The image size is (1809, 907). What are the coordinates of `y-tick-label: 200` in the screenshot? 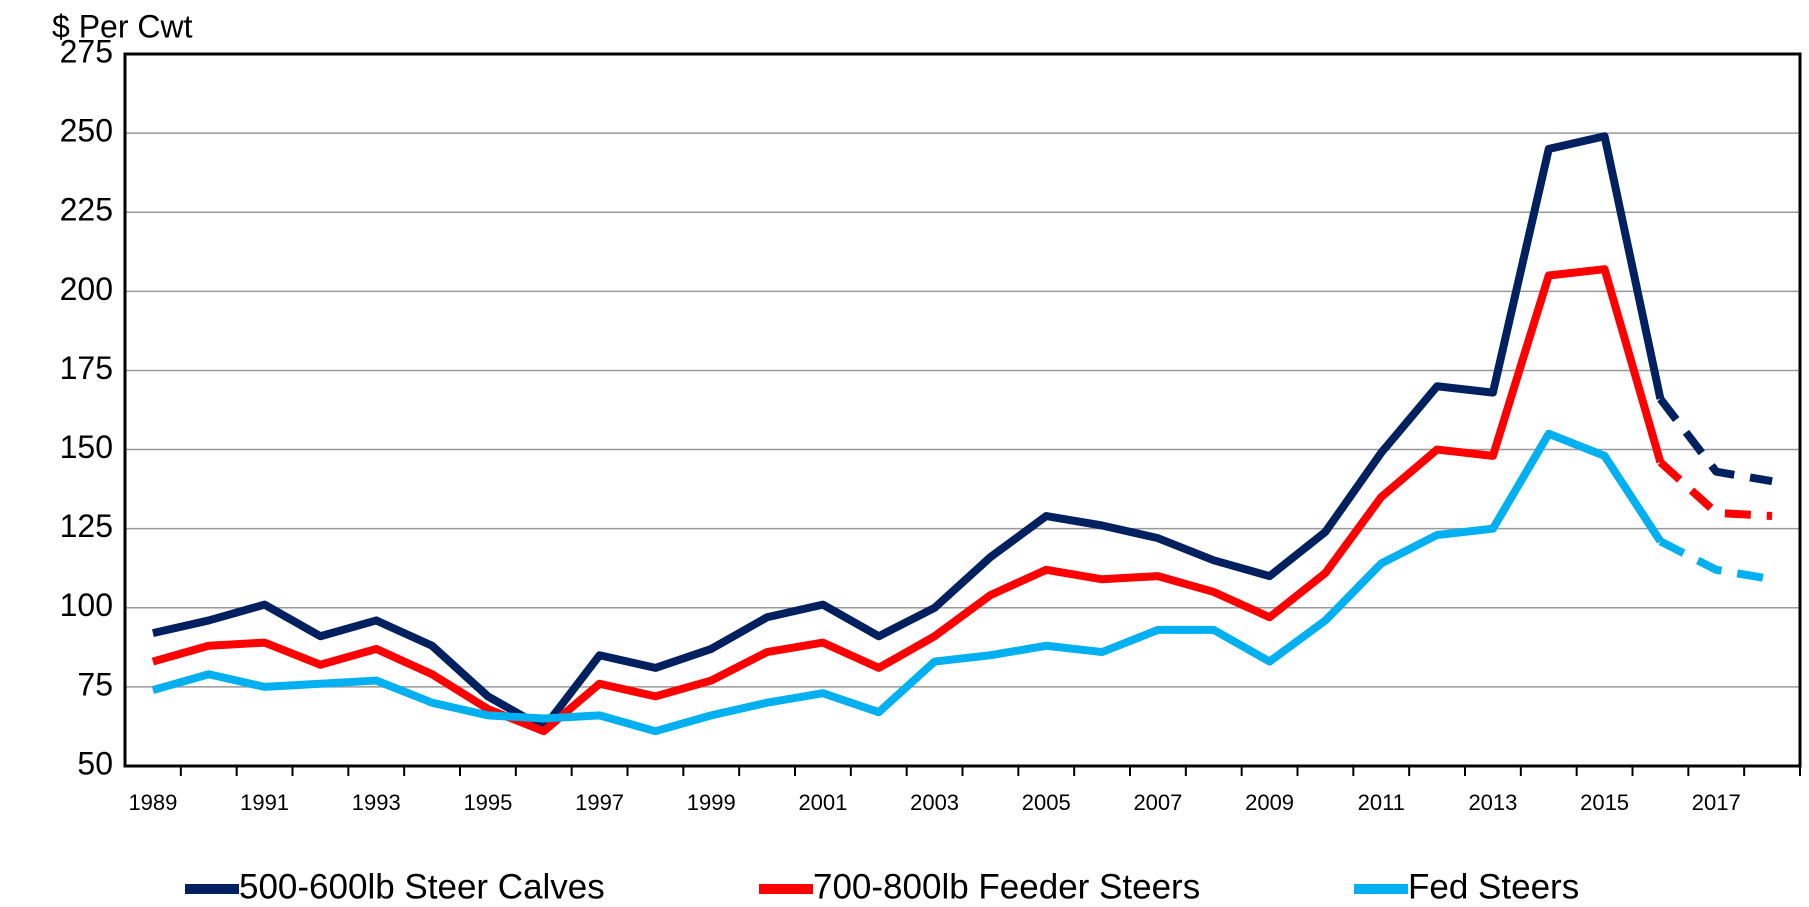 It's located at (86, 289).